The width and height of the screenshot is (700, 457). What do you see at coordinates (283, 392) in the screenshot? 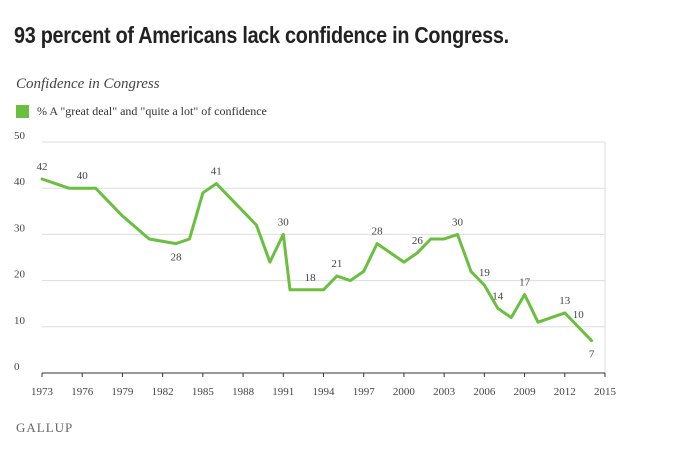
I see `x-tick-label-1991: 1991` at bounding box center [283, 392].